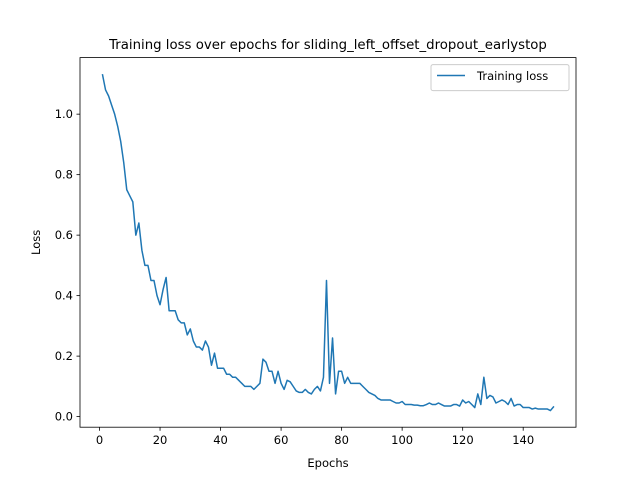 The width and height of the screenshot is (640, 480). Describe the element at coordinates (64, 296) in the screenshot. I see `y-tick-label: 0.4` at that location.